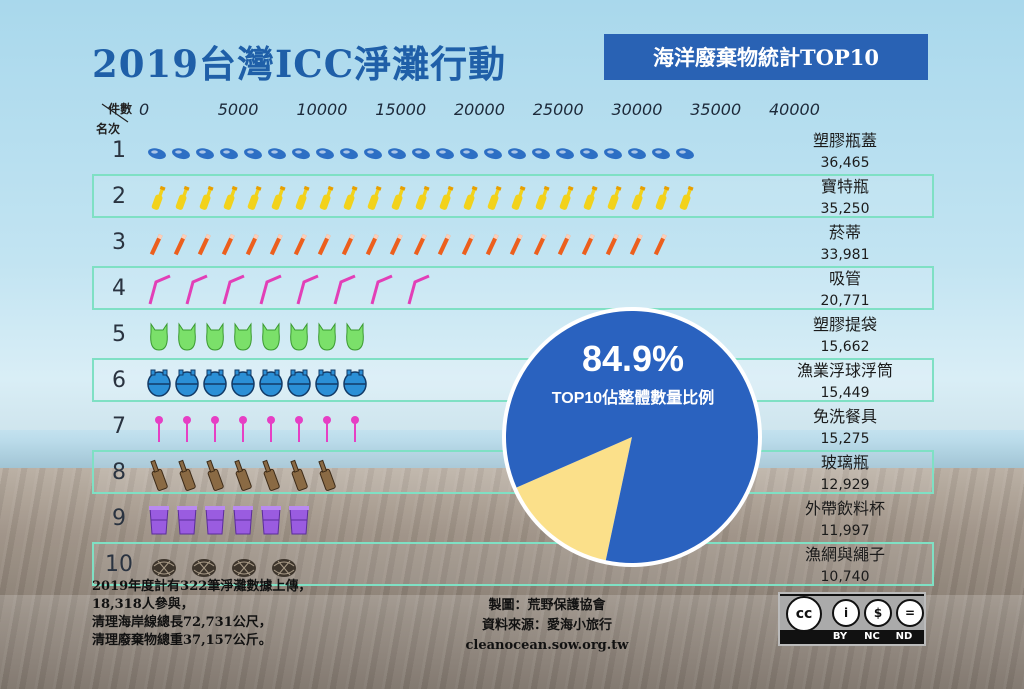  I want to click on axis-rank-label: 名次, so click(108, 128).